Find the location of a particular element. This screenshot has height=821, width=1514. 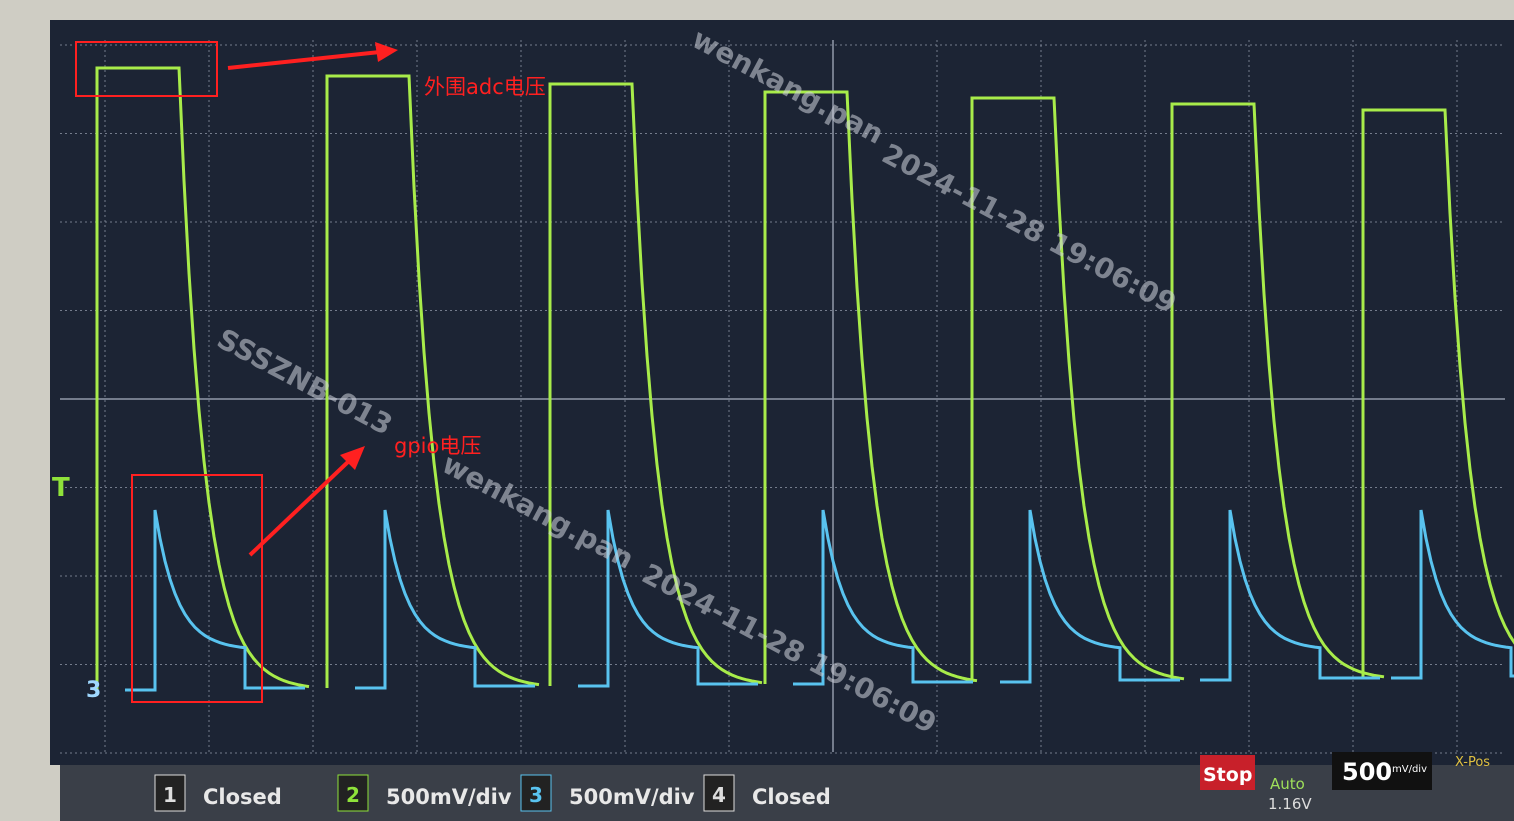

channel-number: 3 is located at coordinates (536, 795).